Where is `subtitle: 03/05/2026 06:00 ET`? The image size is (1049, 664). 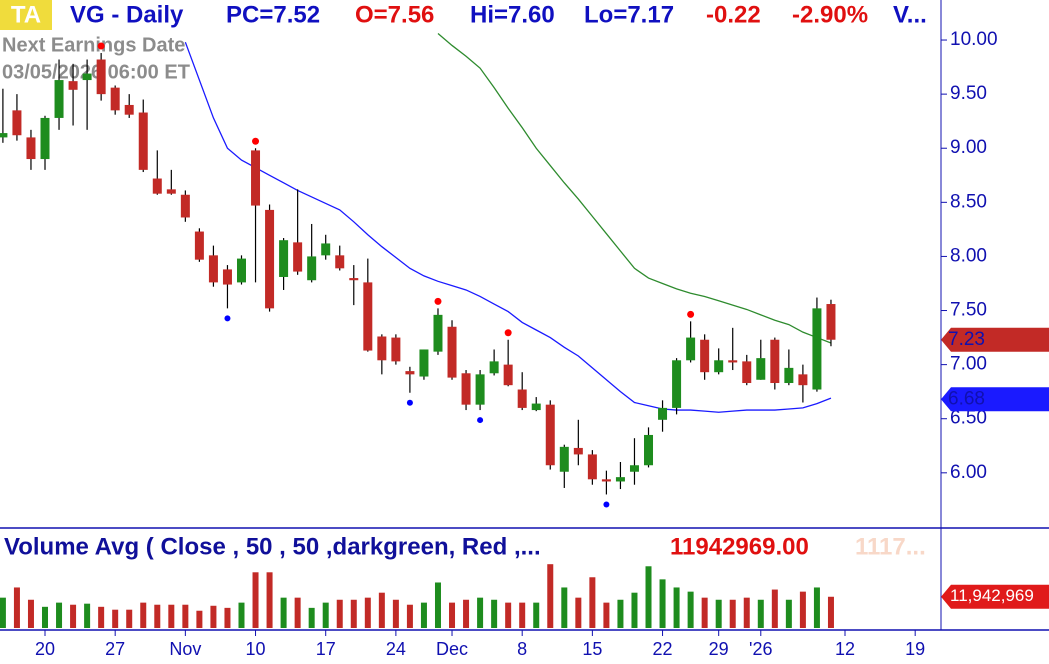 subtitle: 03/05/2026 06:00 ET is located at coordinates (96, 72).